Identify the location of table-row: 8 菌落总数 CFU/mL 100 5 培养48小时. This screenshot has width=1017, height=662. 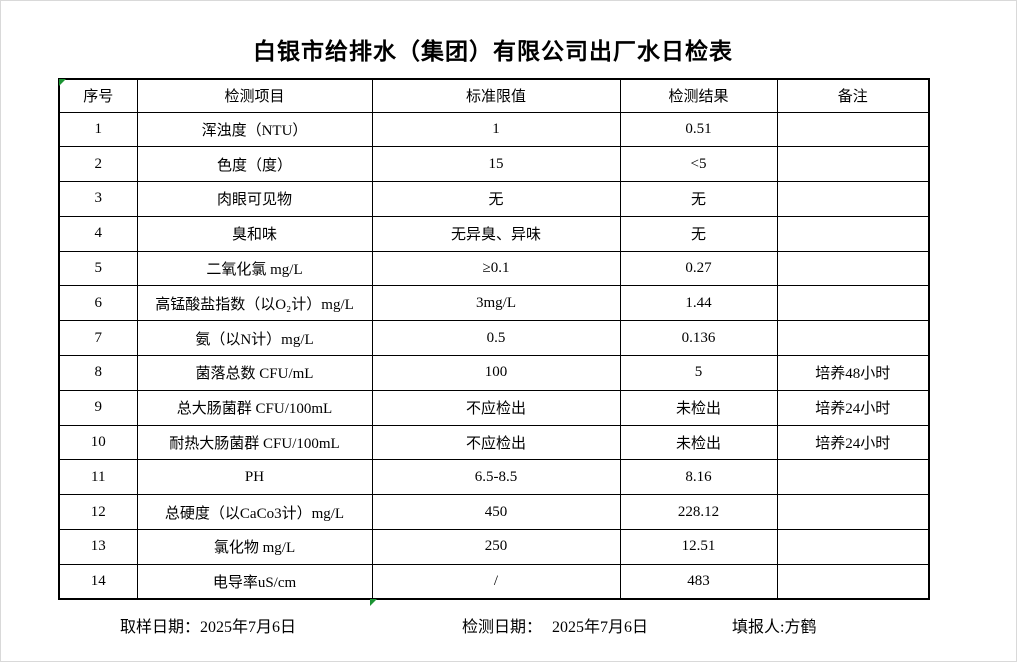
(494, 373).